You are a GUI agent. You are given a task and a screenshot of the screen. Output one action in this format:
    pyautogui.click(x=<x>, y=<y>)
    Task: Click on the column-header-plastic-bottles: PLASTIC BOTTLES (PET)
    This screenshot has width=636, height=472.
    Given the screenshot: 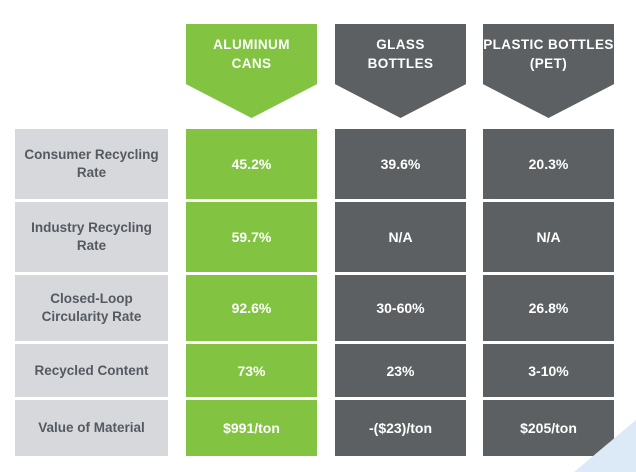 What is the action you would take?
    pyautogui.click(x=548, y=71)
    